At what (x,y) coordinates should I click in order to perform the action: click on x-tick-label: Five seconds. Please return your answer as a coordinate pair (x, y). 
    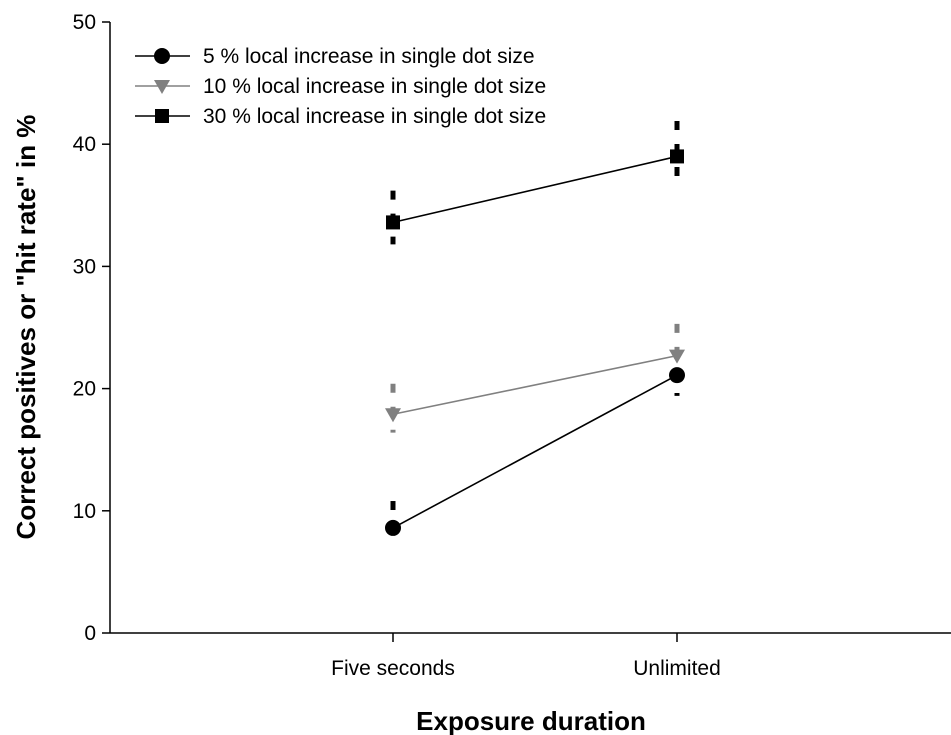
    Looking at the image, I should click on (393, 668).